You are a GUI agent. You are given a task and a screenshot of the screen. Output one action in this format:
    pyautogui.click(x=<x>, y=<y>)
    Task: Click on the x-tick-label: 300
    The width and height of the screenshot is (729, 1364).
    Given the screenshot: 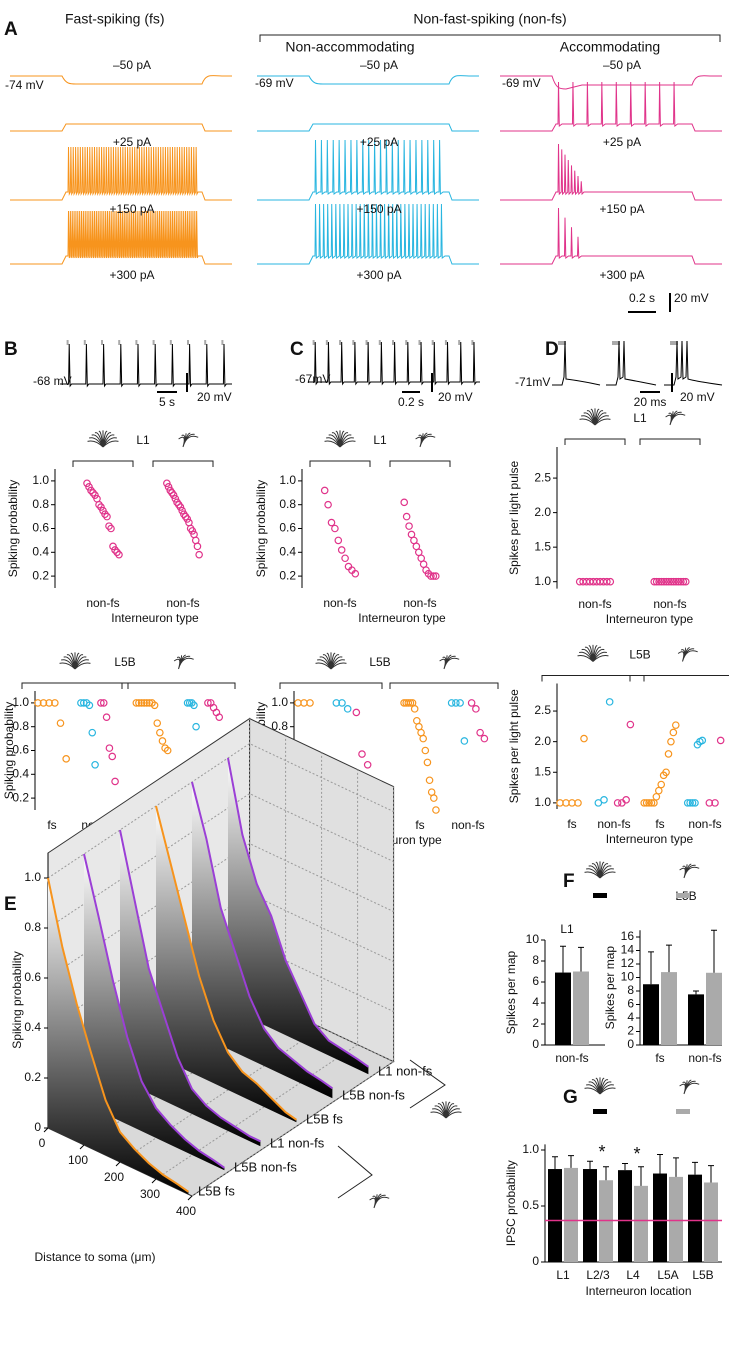 What is the action you would take?
    pyautogui.click(x=150, y=1194)
    